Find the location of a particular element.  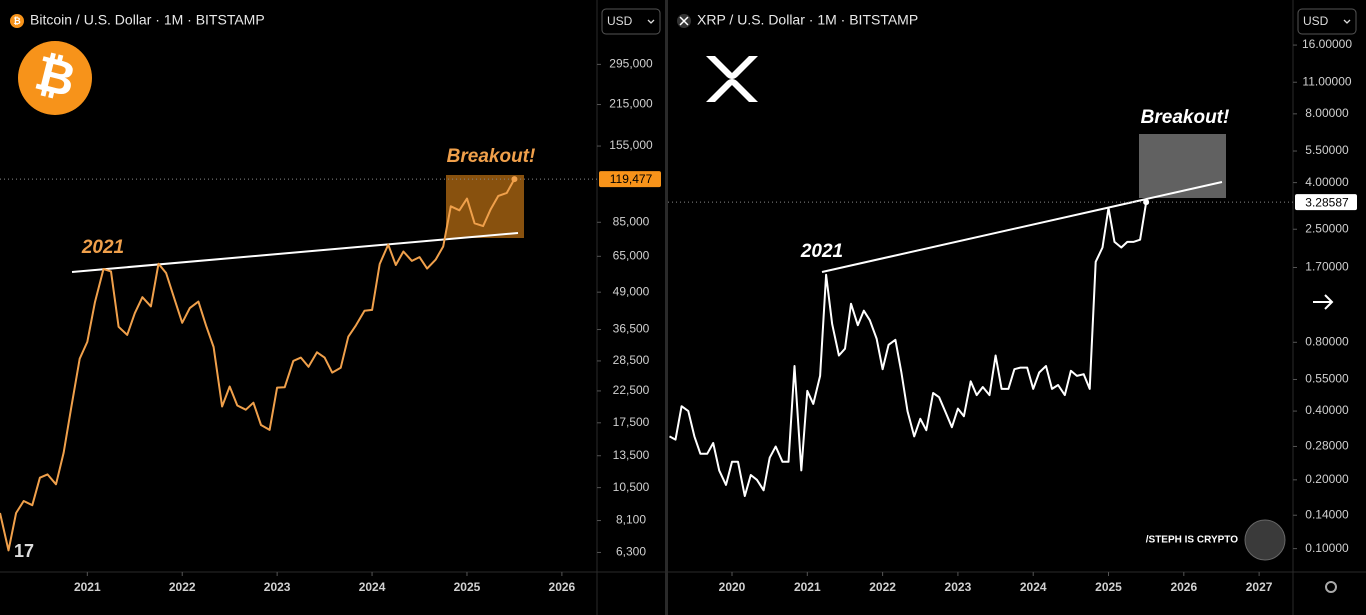

panel-divider is located at coordinates (666, 307).